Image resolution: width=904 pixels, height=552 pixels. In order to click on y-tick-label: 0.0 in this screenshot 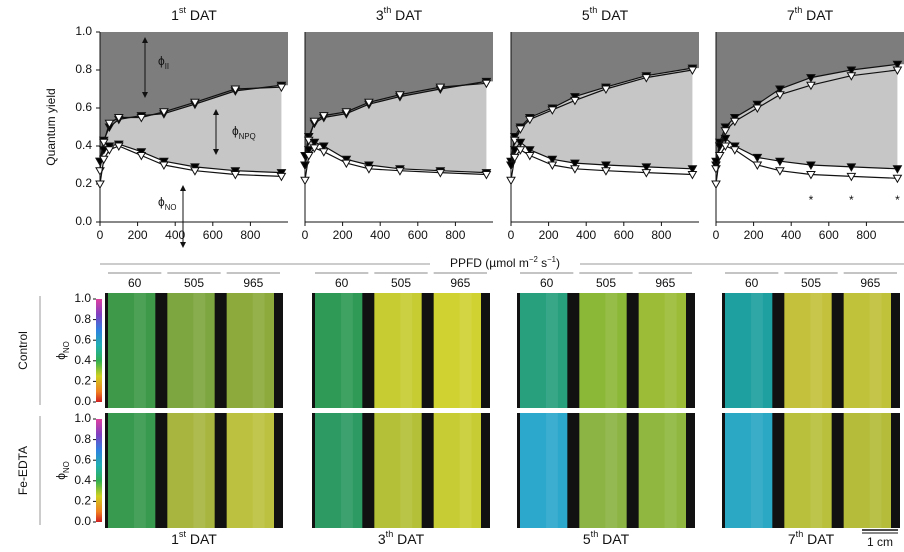, I will do `click(83, 221)`.